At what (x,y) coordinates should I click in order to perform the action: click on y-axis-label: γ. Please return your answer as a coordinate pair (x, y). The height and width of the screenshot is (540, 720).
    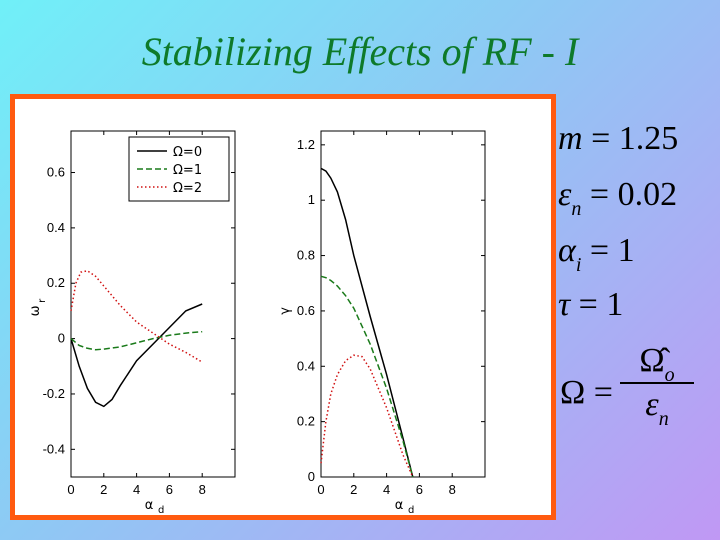
    Looking at the image, I should click on (285, 311).